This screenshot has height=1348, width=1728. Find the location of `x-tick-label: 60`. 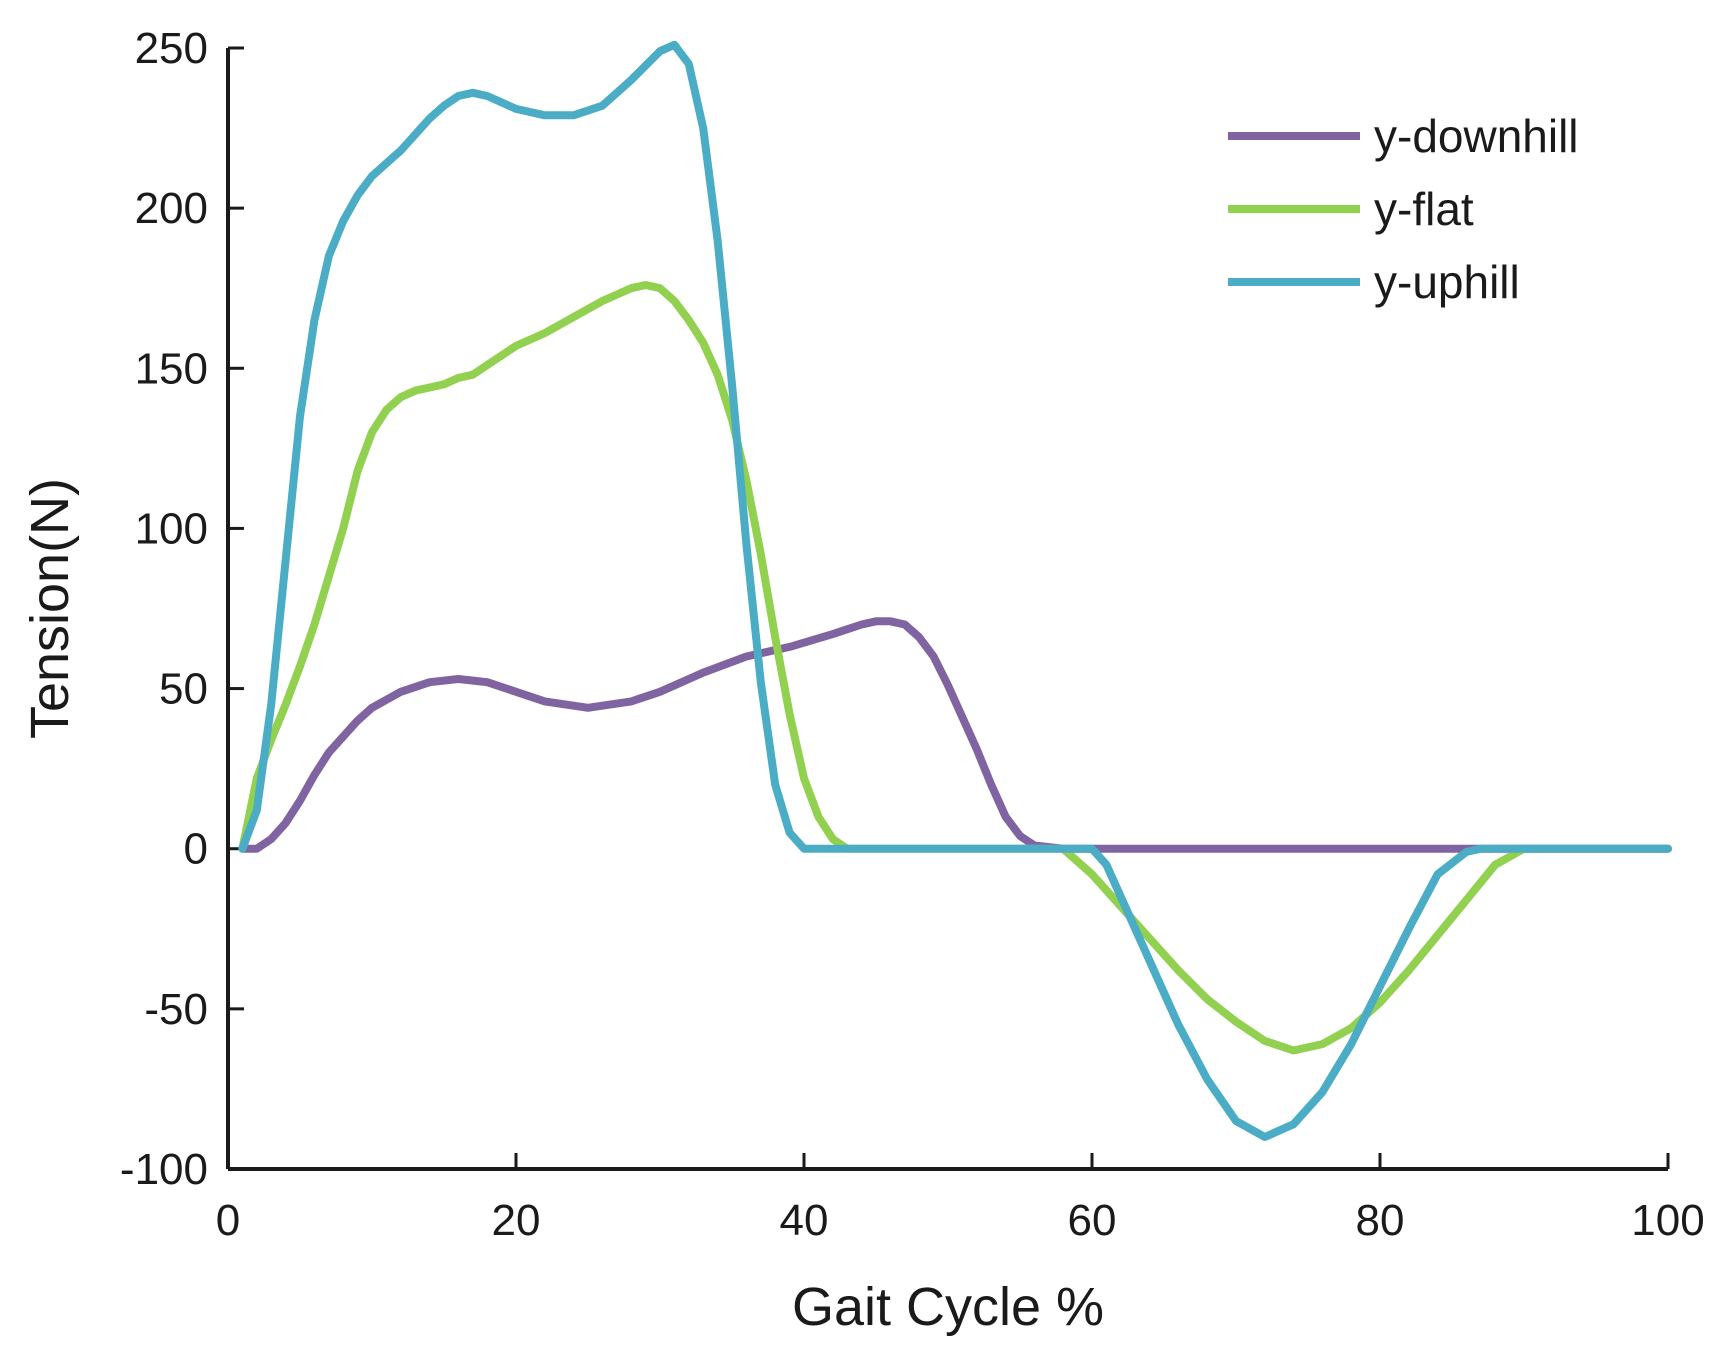

x-tick-label: 60 is located at coordinates (1092, 1220).